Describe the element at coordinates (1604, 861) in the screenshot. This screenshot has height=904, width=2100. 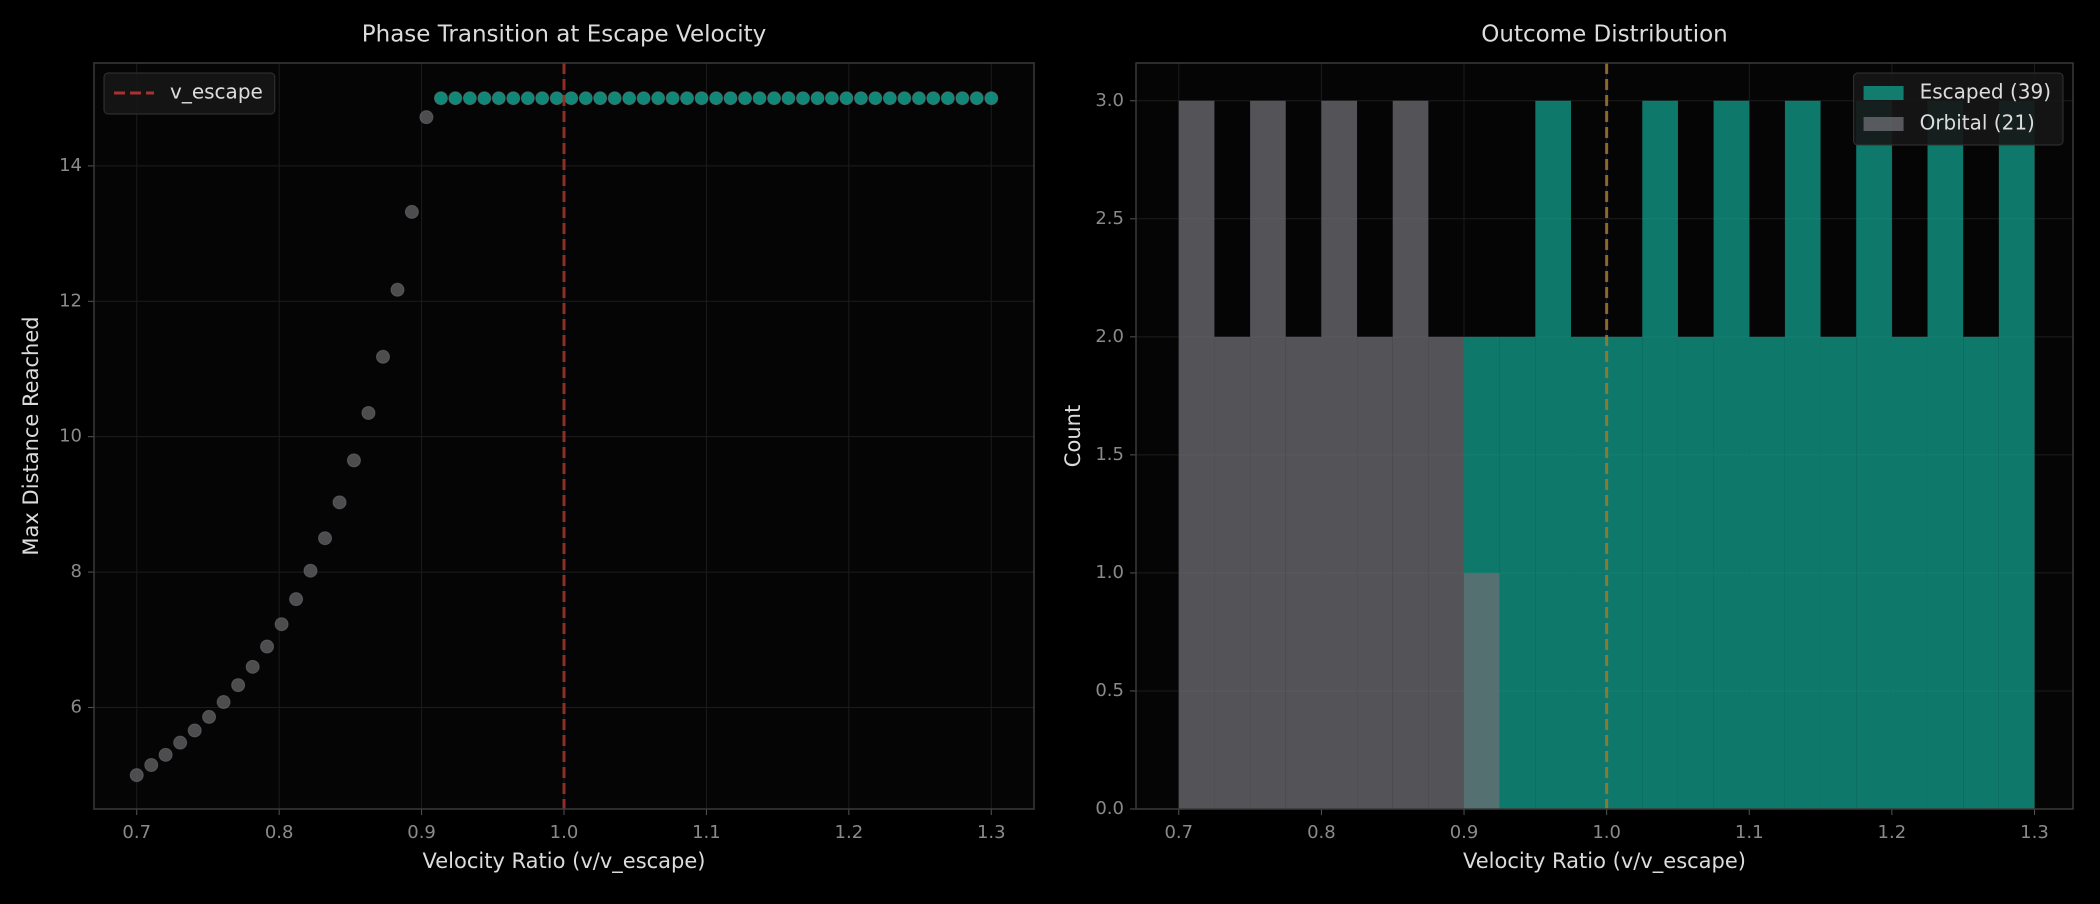
I see `x-axis-label: Velocity Ratio (v/v_escape)` at that location.